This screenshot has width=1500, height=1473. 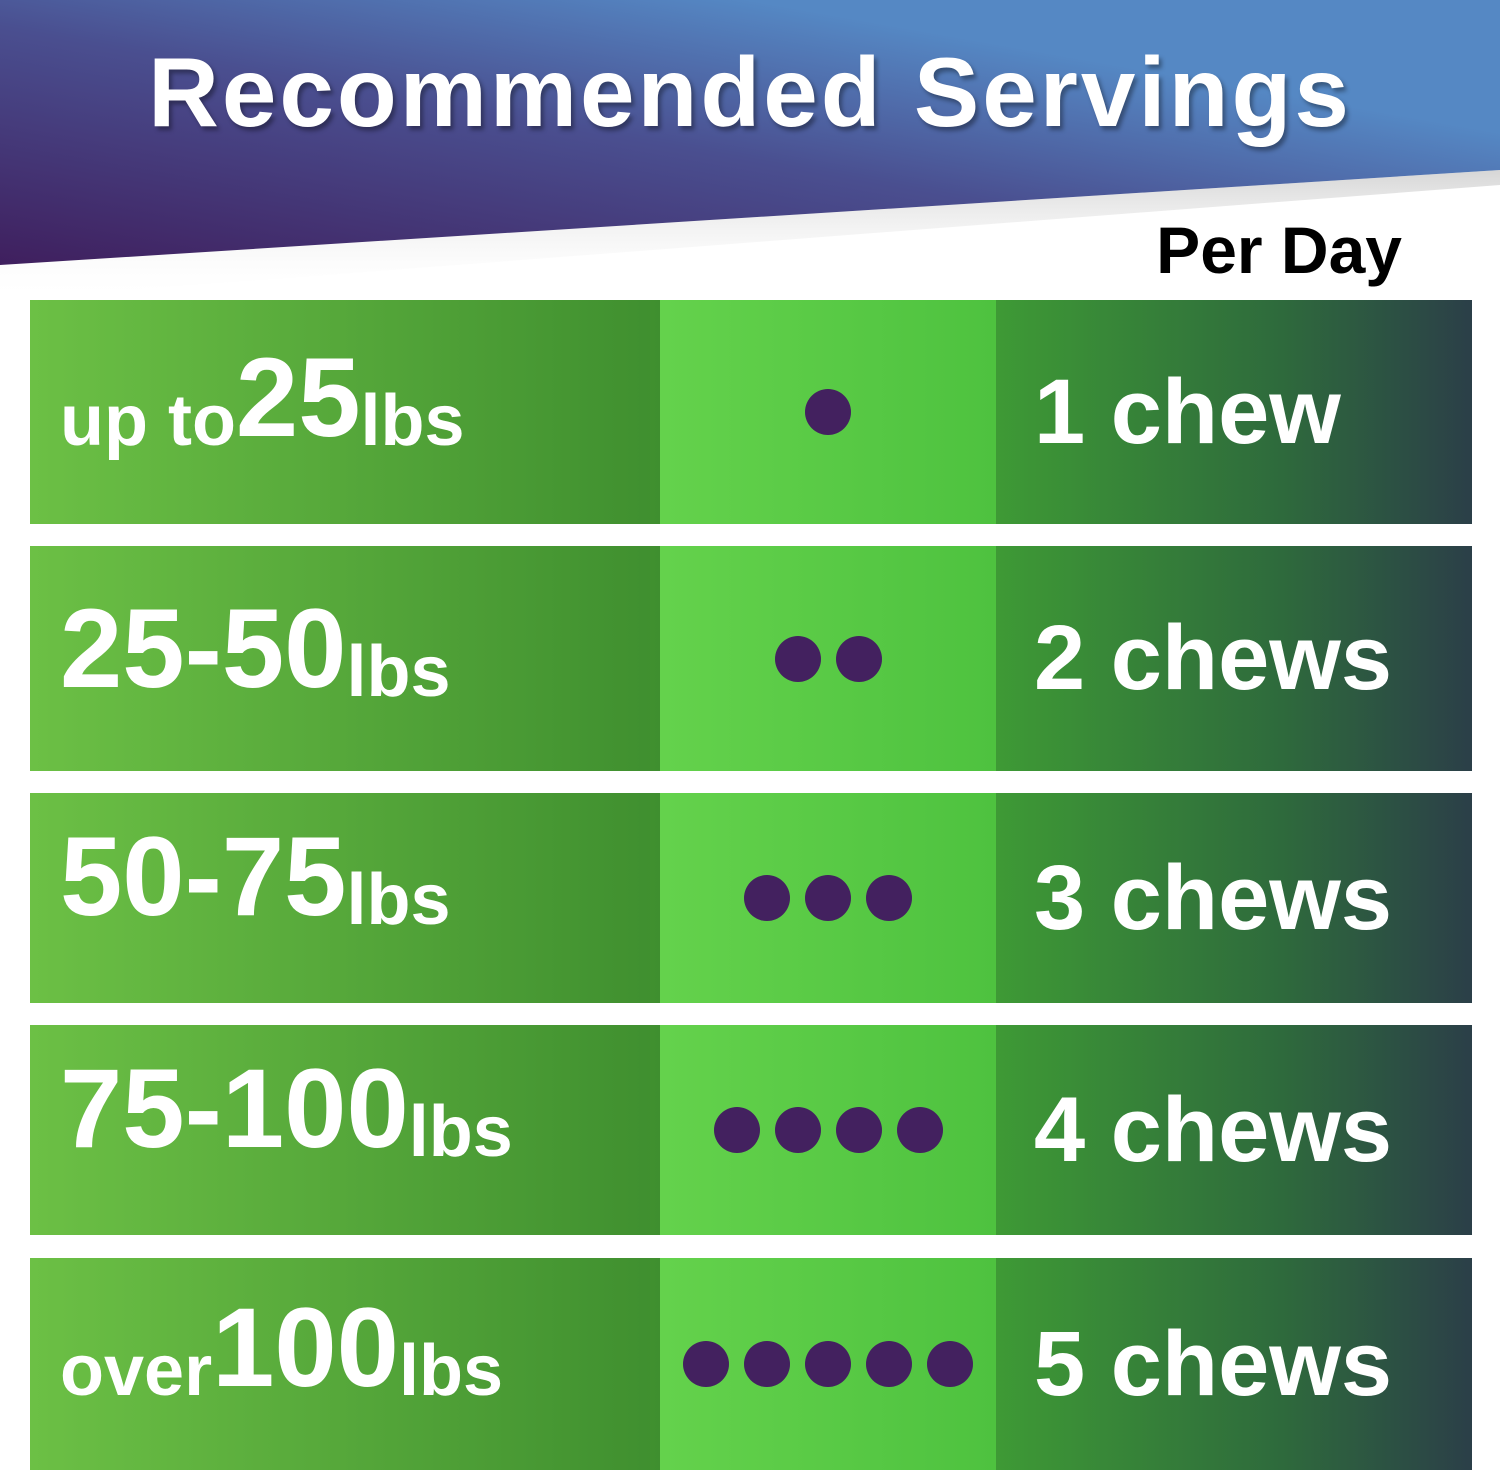 What do you see at coordinates (1213, 1129) in the screenshot?
I see `chew-amount: 4 chews` at bounding box center [1213, 1129].